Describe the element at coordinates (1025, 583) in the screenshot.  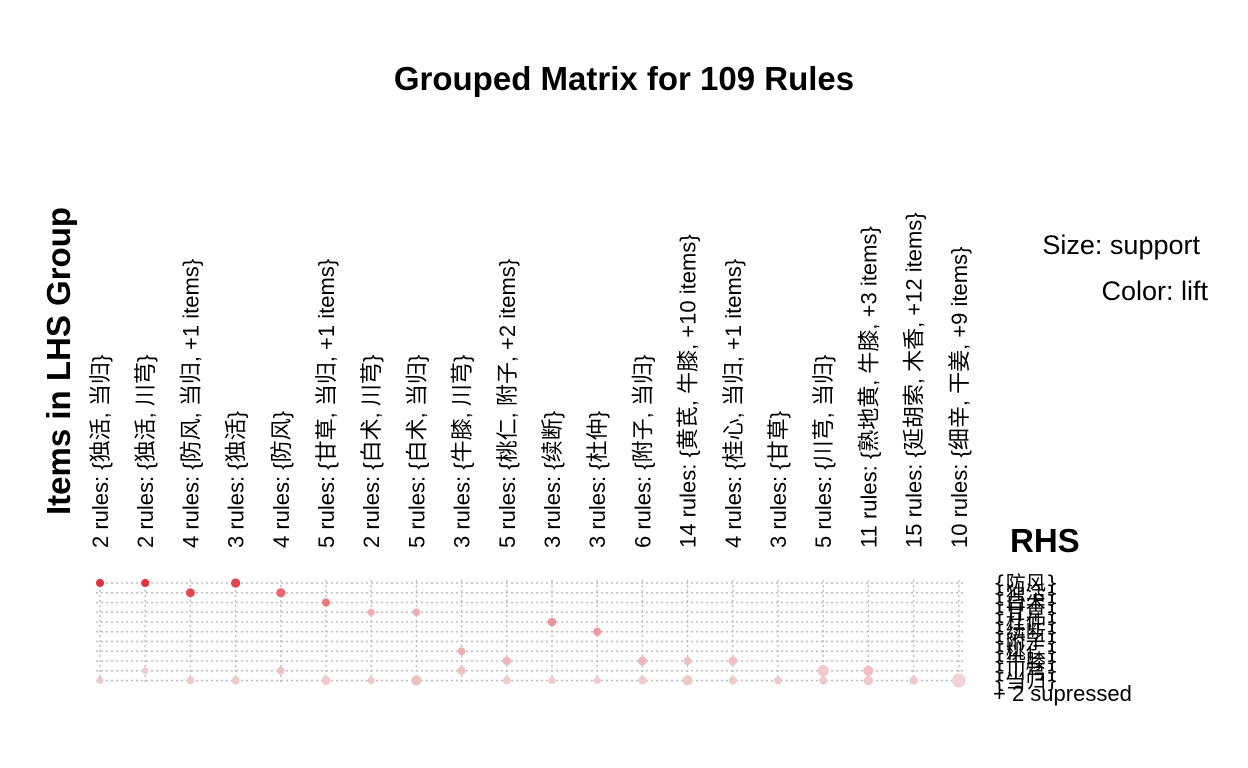
I see `rhs-item-label: {防风}` at that location.